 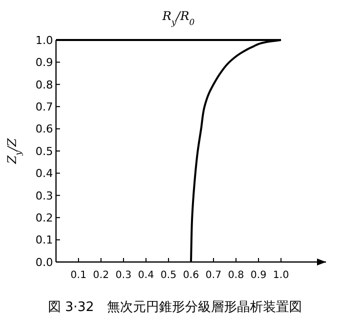 What do you see at coordinates (168, 275) in the screenshot?
I see `x-tick-label: 0.5` at bounding box center [168, 275].